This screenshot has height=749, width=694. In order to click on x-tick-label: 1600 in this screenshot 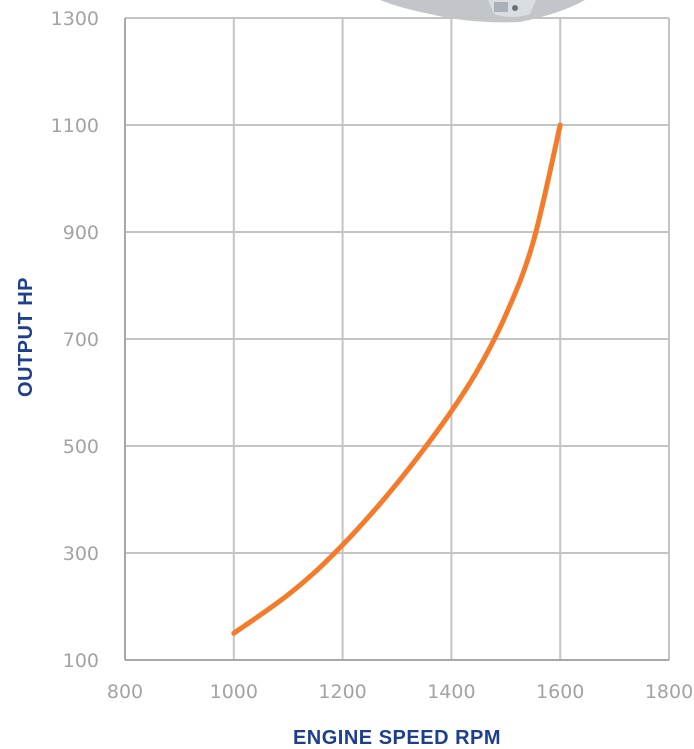, I will do `click(560, 692)`.